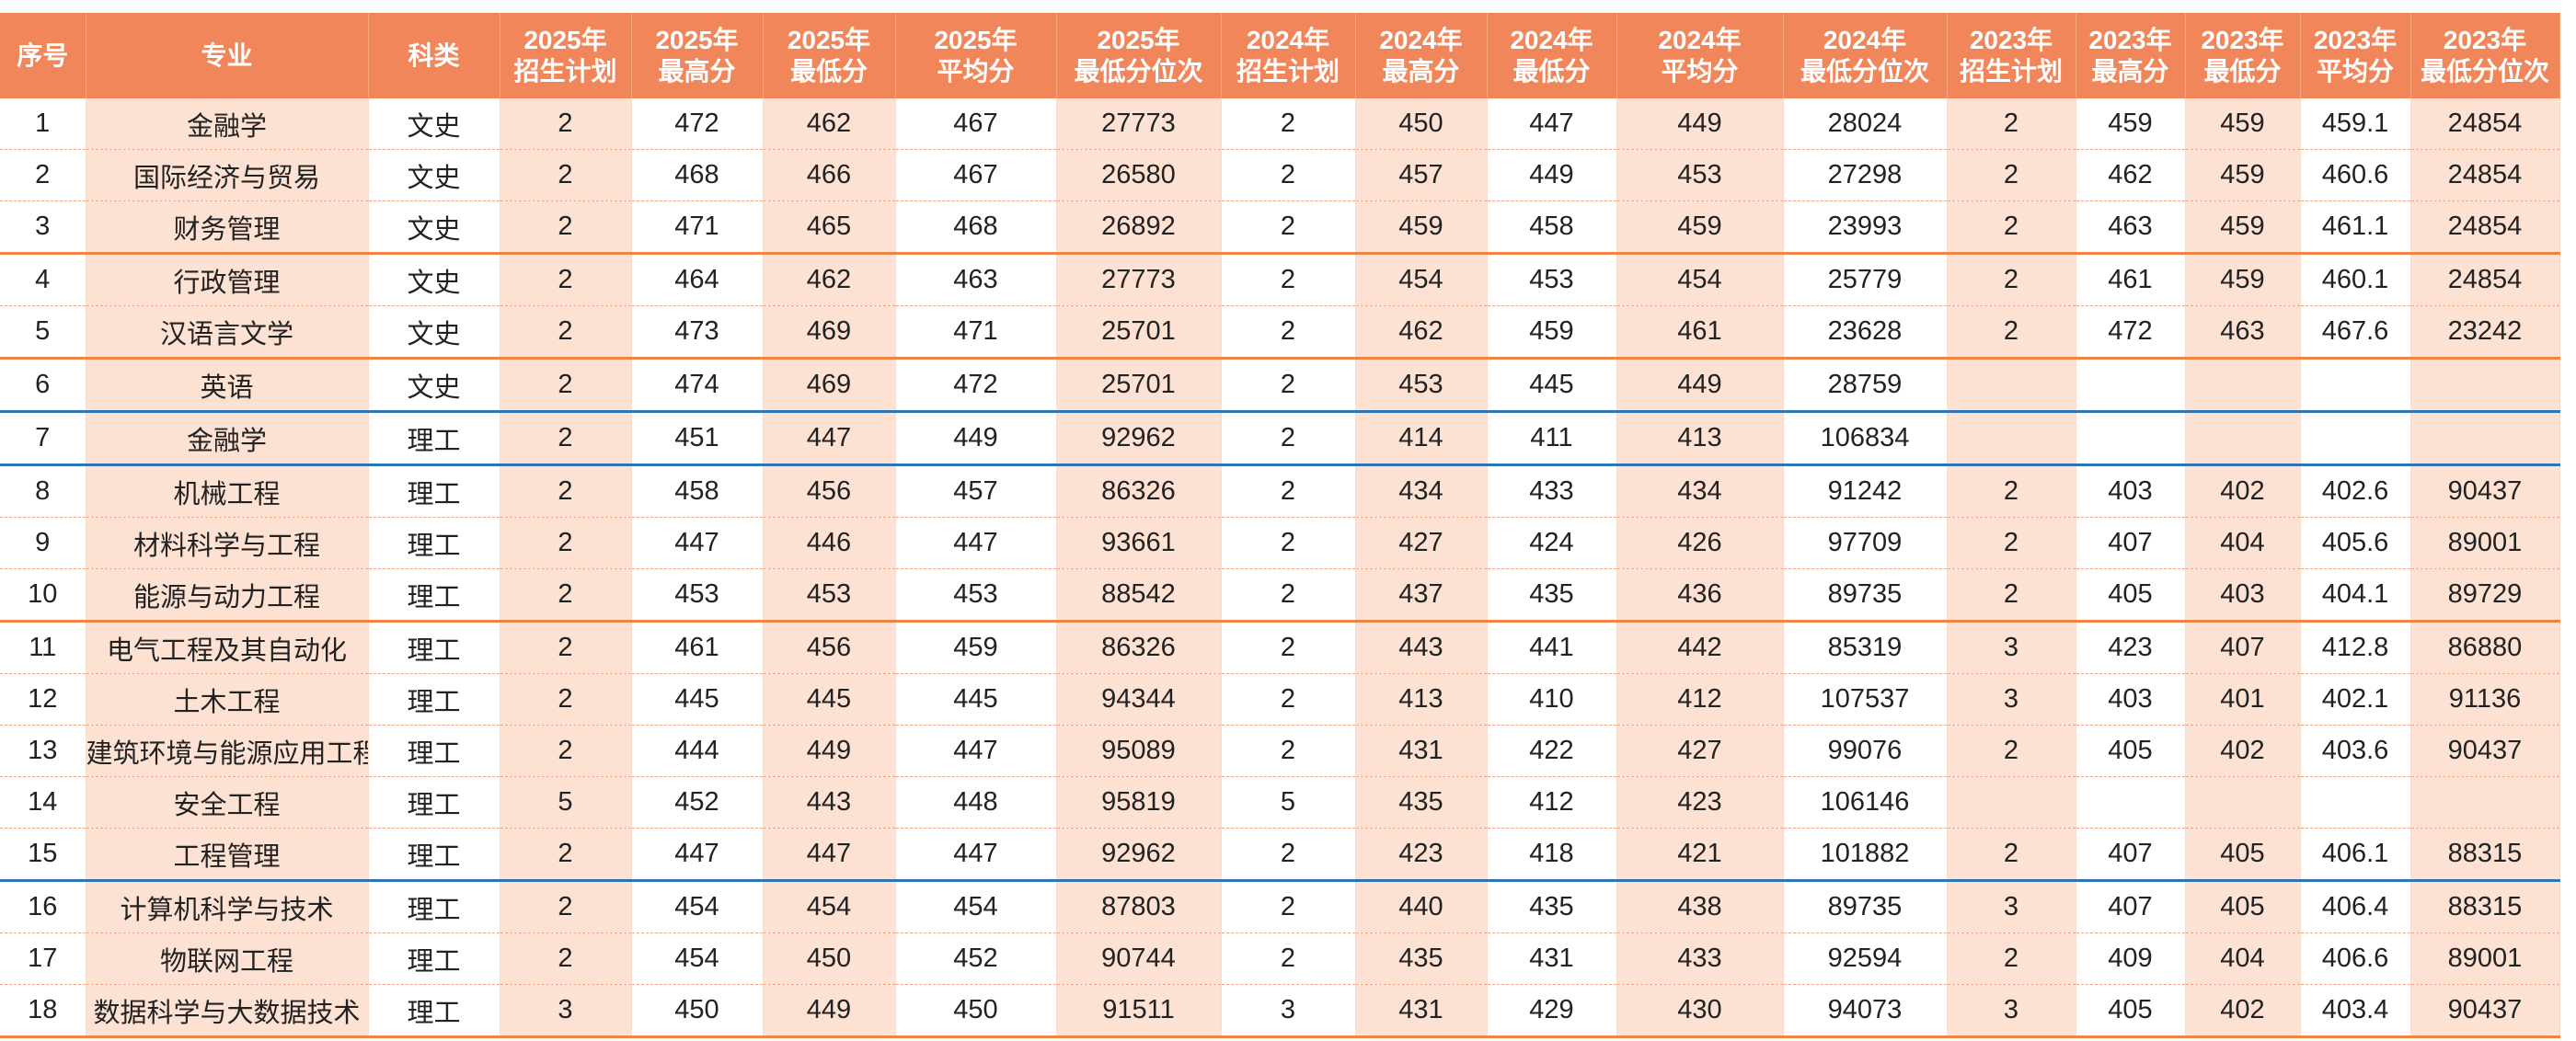  Describe the element at coordinates (227, 855) in the screenshot. I see `table-cell: 工程管理` at that location.